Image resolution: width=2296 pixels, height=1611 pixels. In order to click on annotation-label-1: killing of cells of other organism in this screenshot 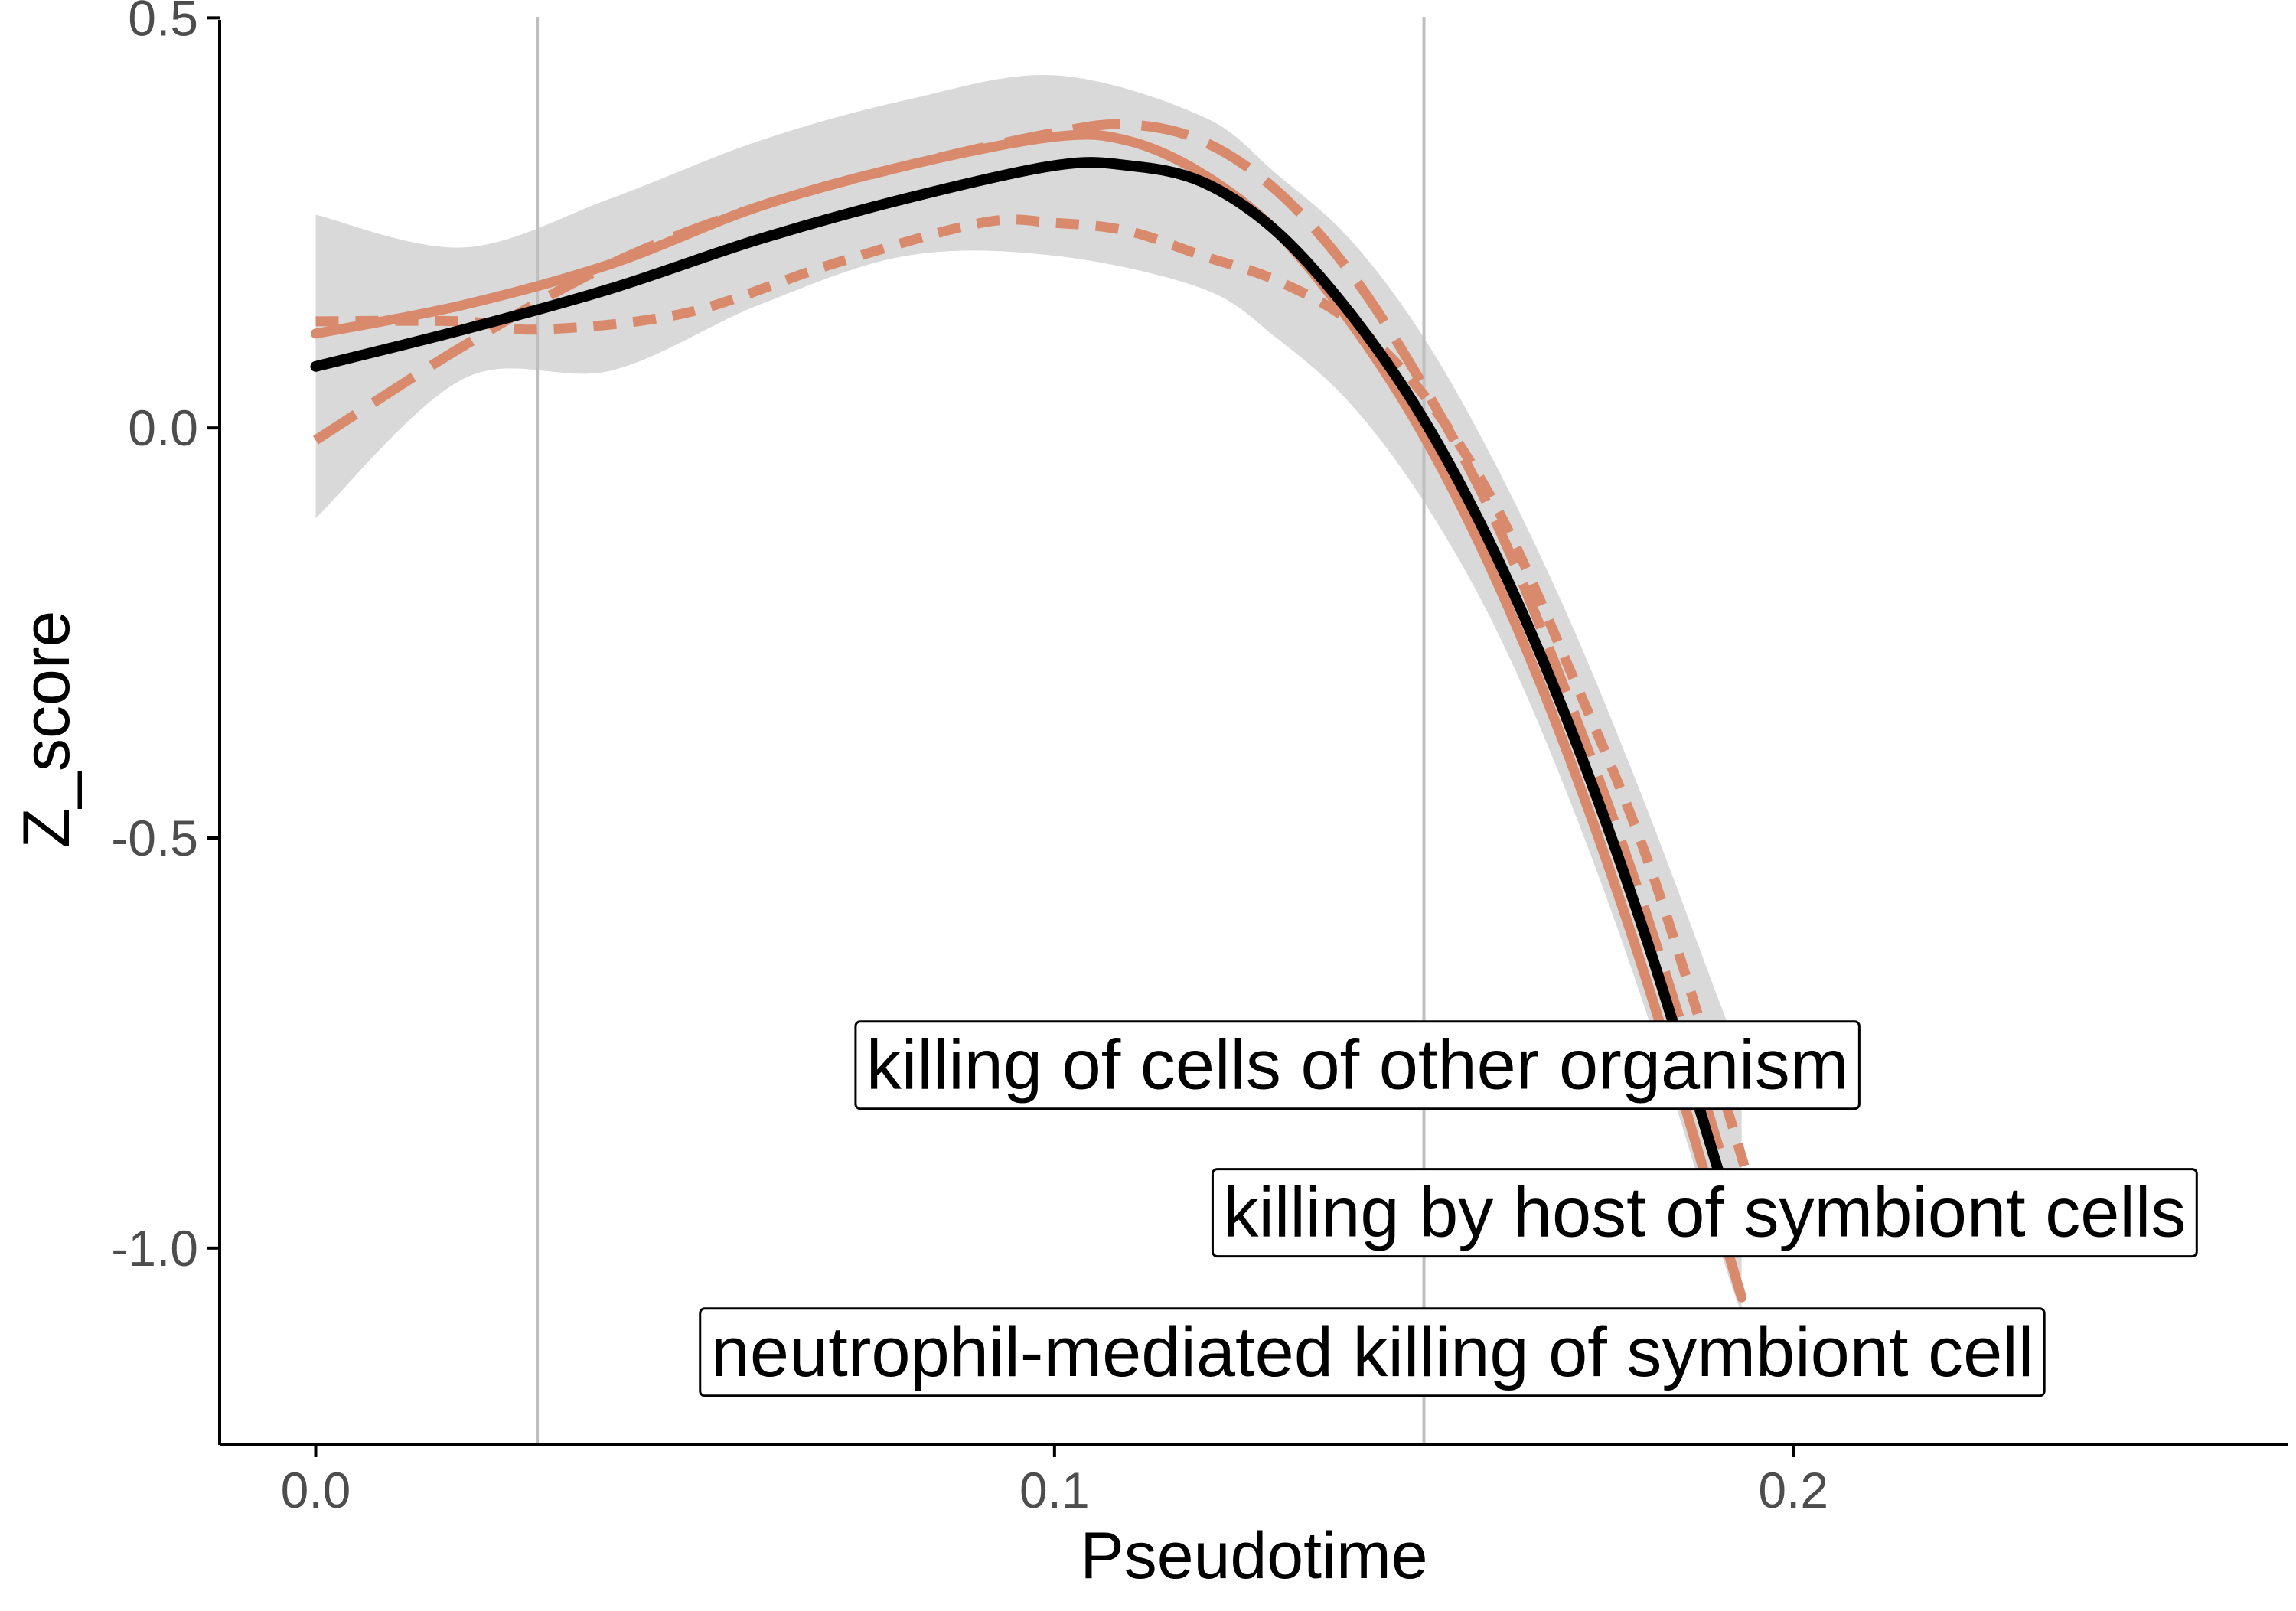, I will do `click(1357, 1065)`.